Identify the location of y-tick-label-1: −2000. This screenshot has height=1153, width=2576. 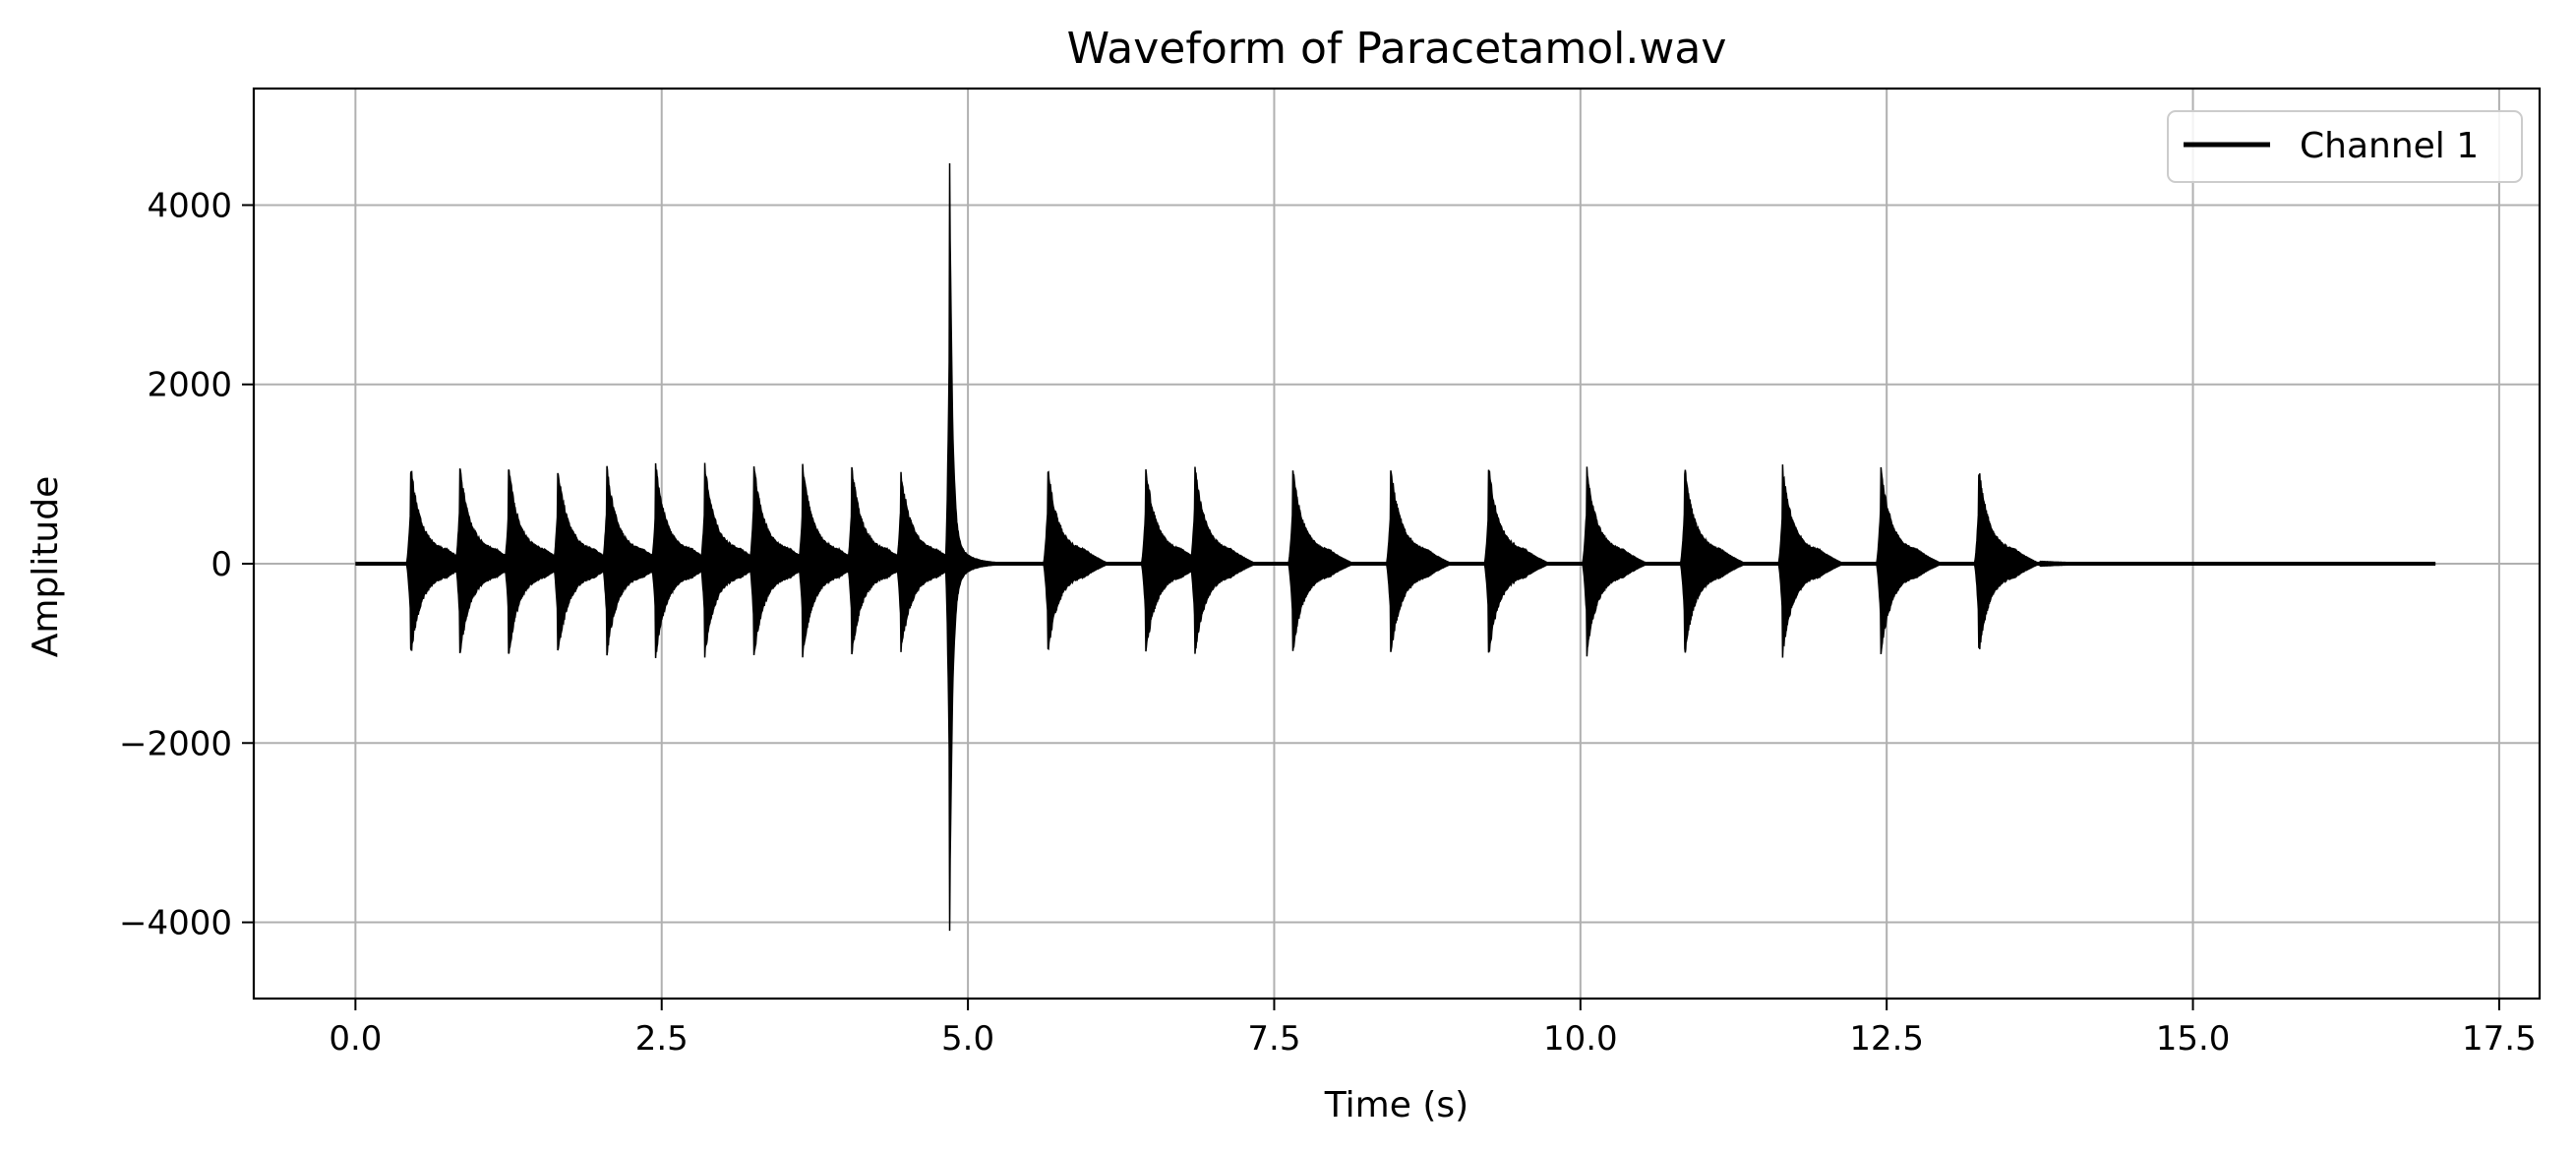
(175, 744).